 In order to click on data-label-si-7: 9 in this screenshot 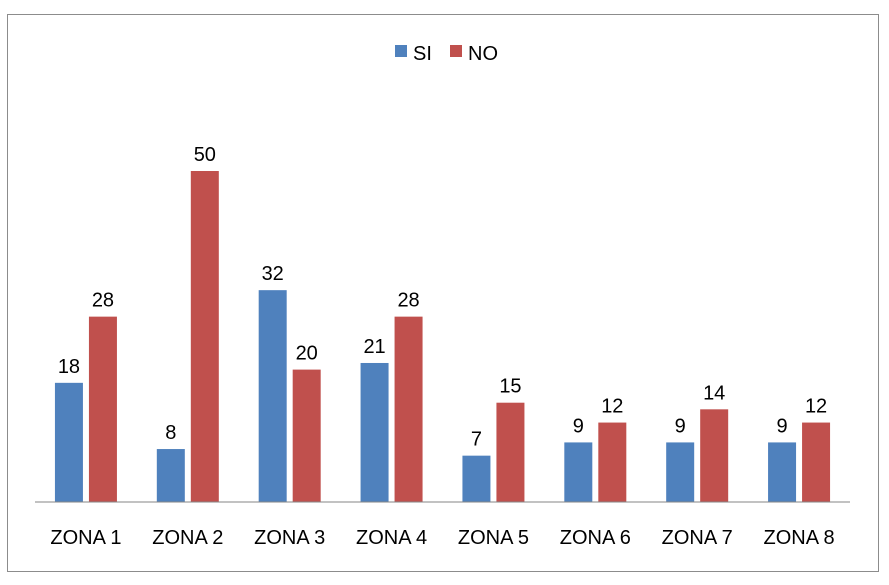, I will do `click(680, 426)`.